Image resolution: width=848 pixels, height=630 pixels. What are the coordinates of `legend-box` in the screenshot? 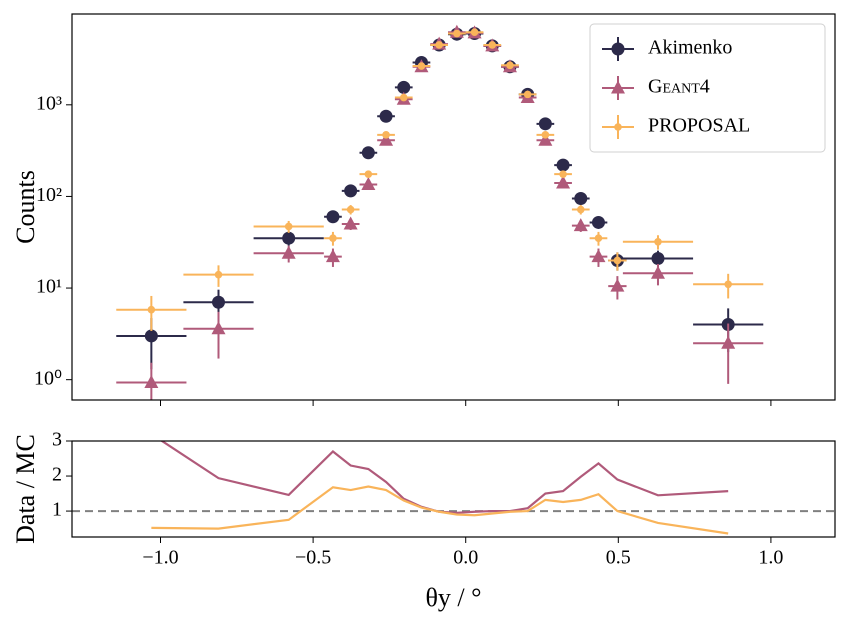 It's located at (707, 88).